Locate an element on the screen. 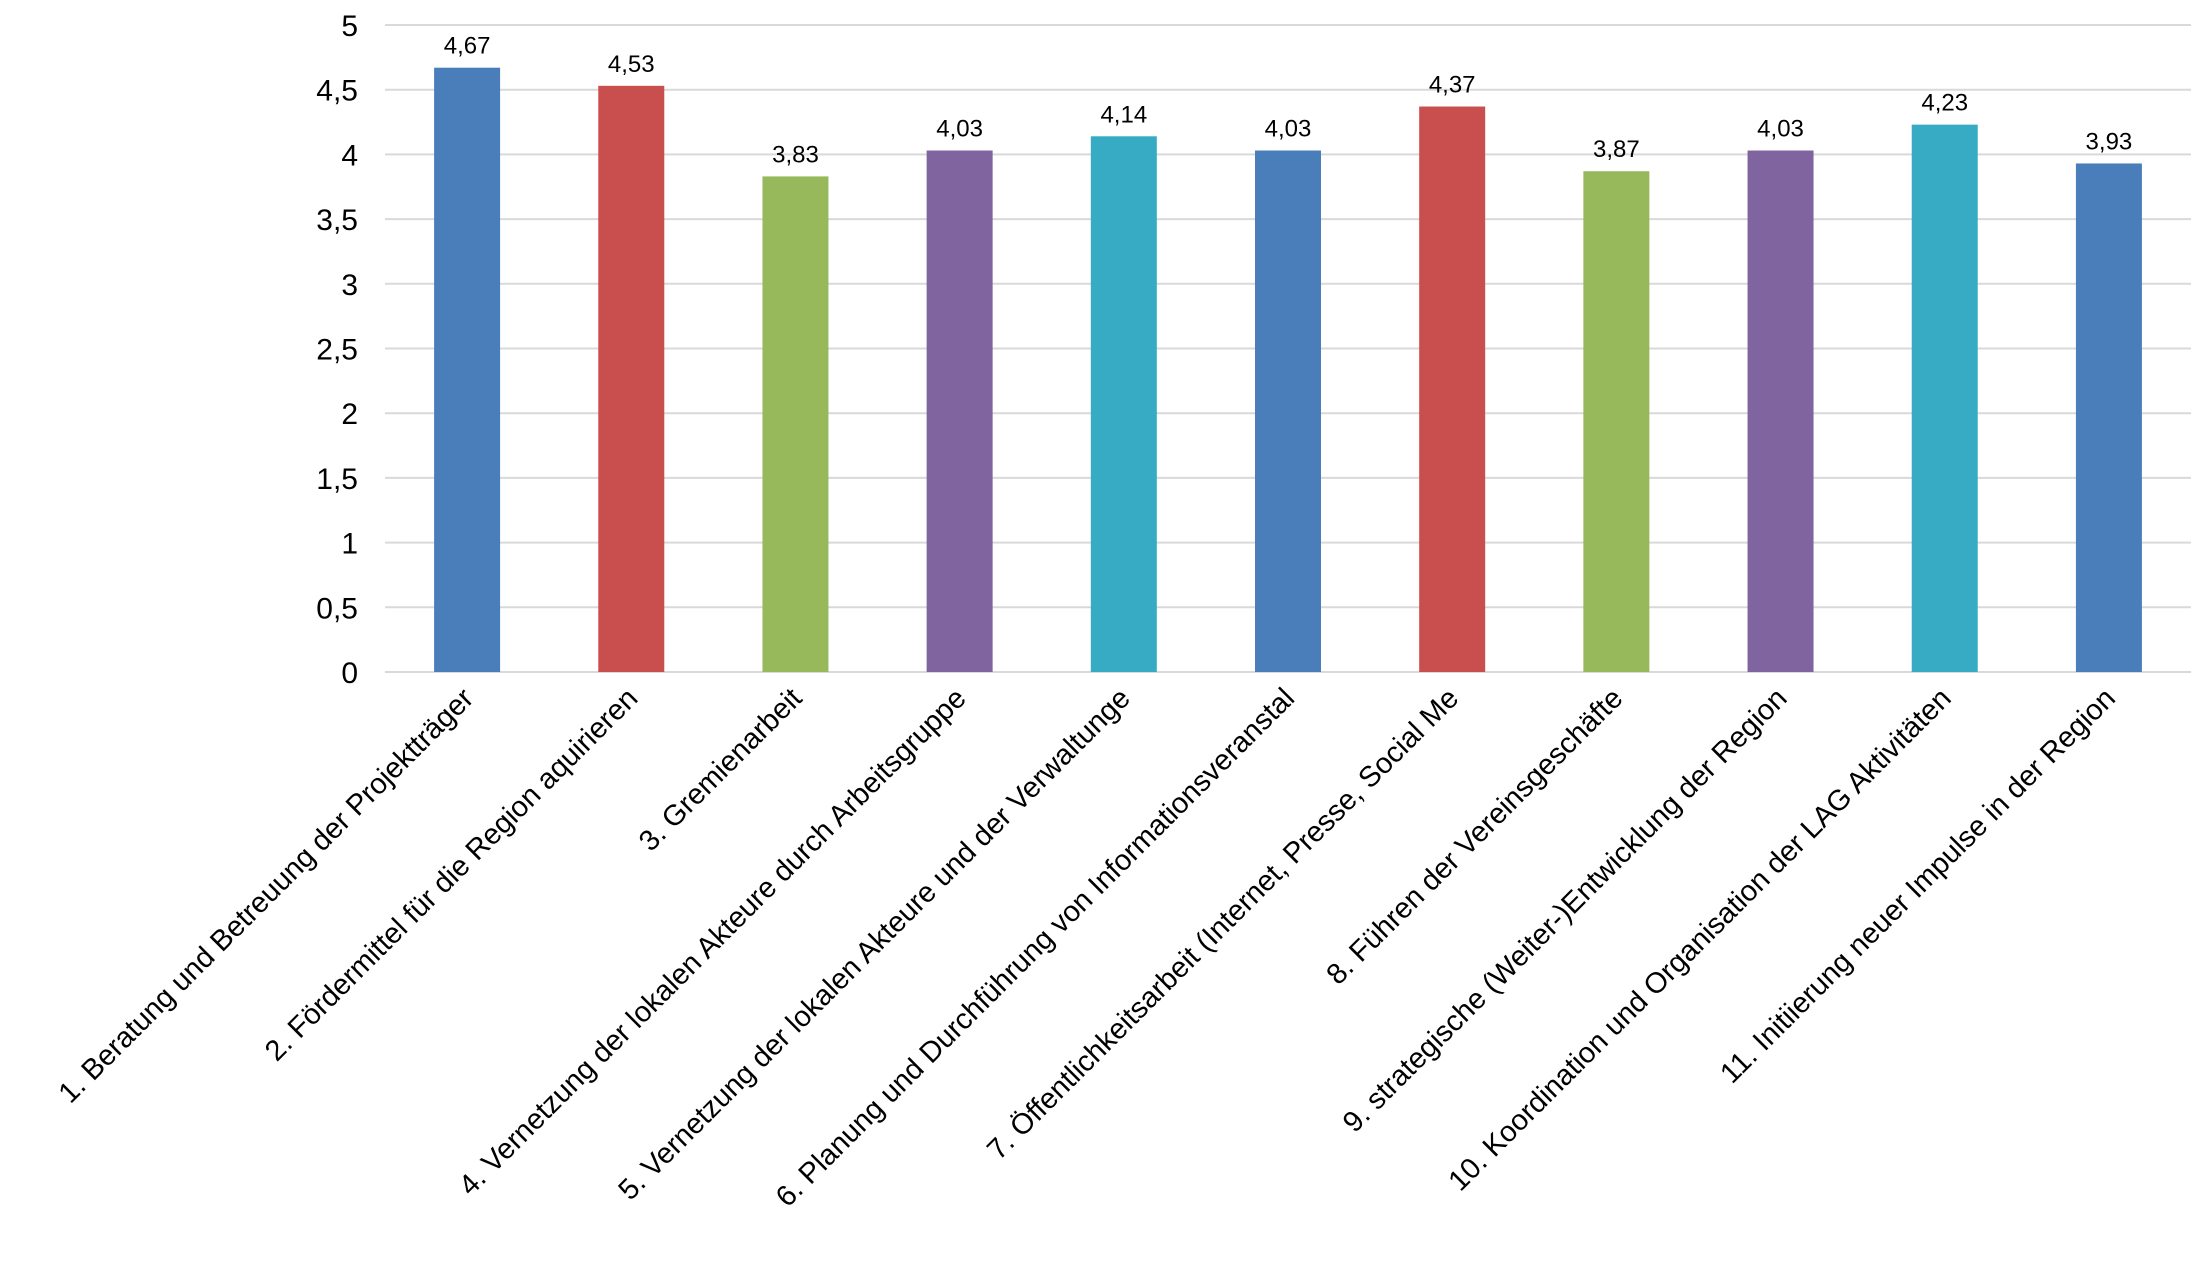 This screenshot has width=2191, height=1280. data-label: 4,67 is located at coordinates (467, 46).